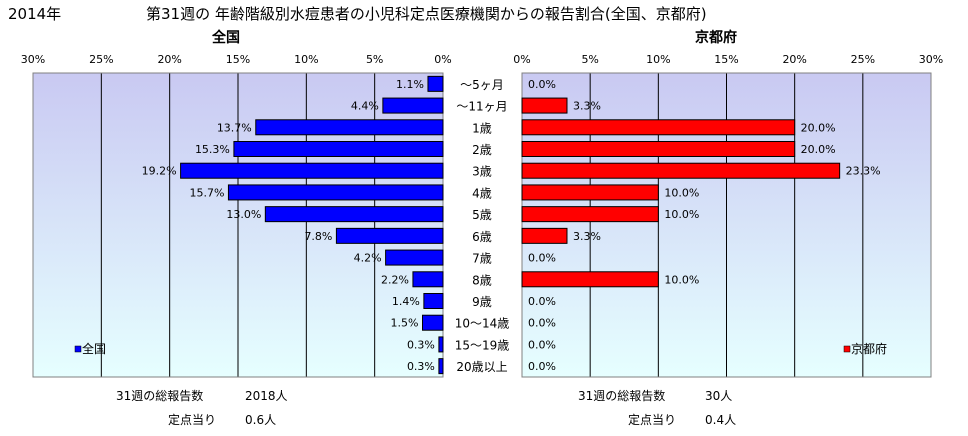  Describe the element at coordinates (482, 150) in the screenshot. I see `category-label: 2歳` at that location.